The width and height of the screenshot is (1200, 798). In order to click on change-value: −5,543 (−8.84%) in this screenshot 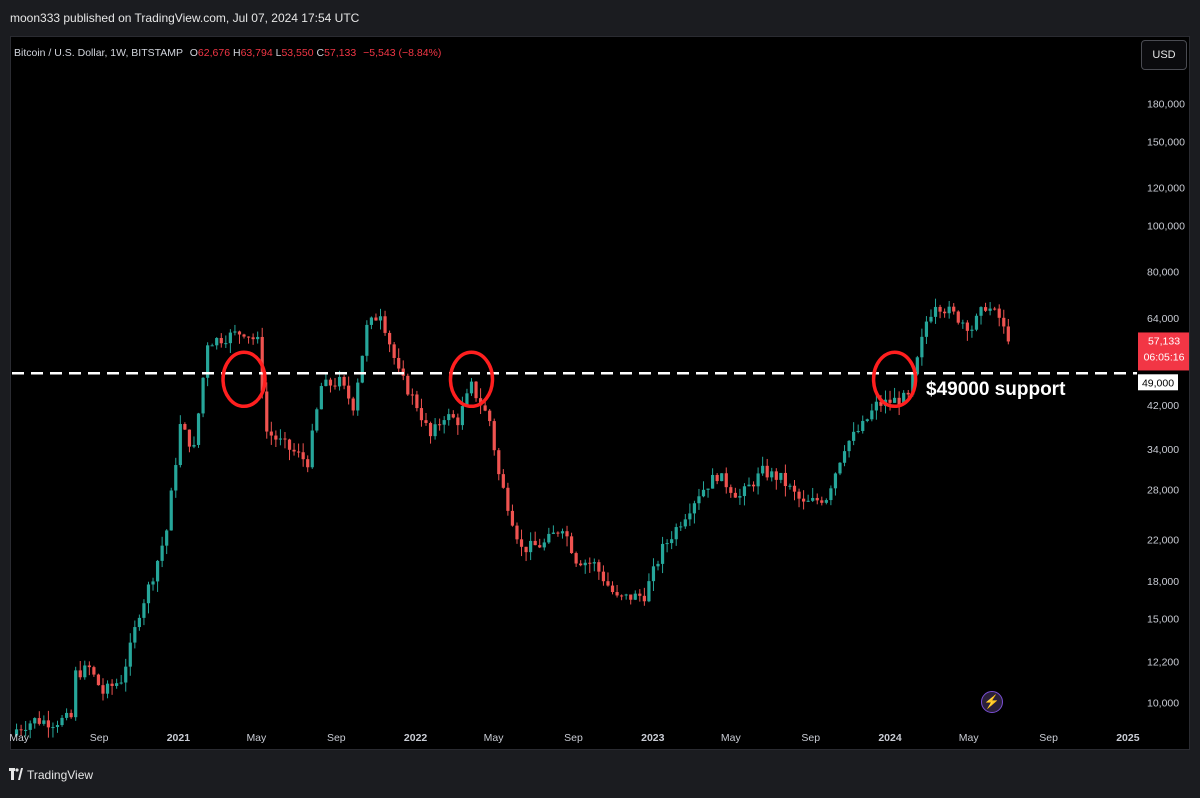, I will do `click(402, 53)`.